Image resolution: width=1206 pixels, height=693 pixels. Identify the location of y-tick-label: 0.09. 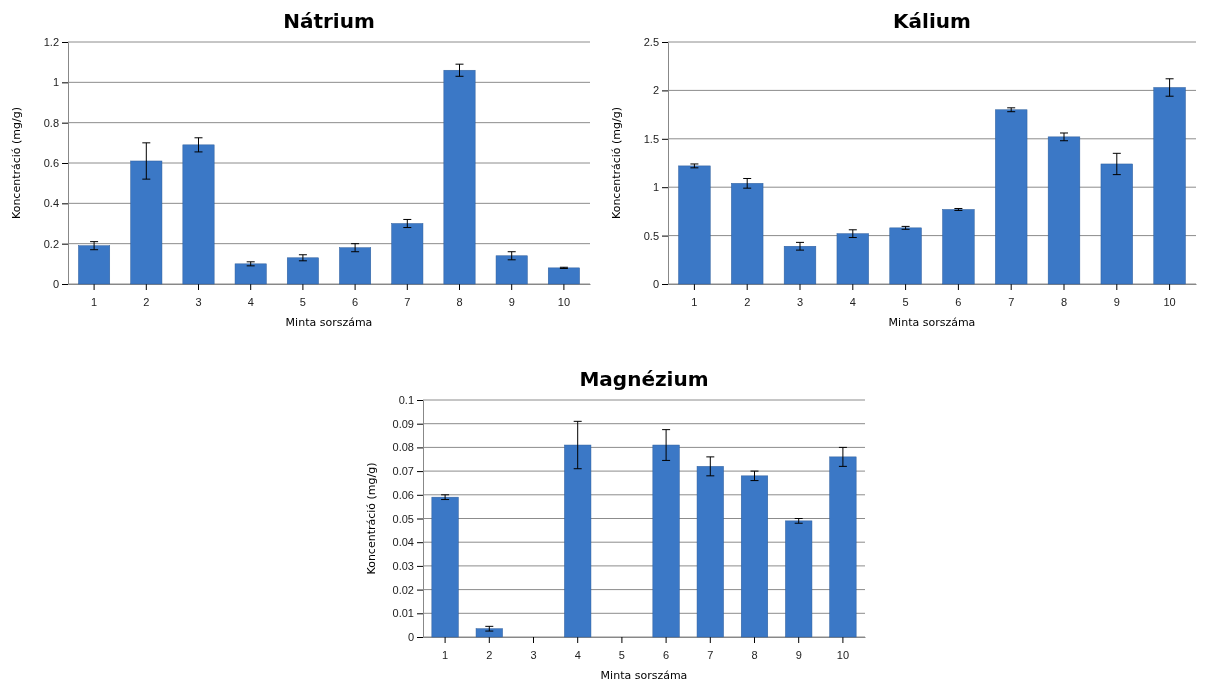
(403, 423).